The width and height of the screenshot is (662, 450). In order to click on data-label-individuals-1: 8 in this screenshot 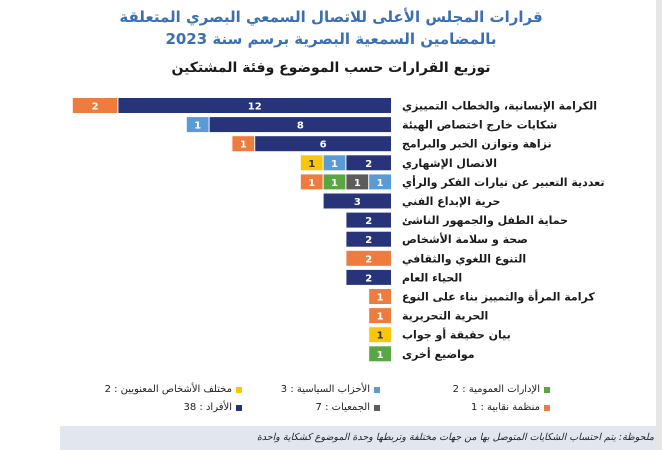, I will do `click(300, 126)`.